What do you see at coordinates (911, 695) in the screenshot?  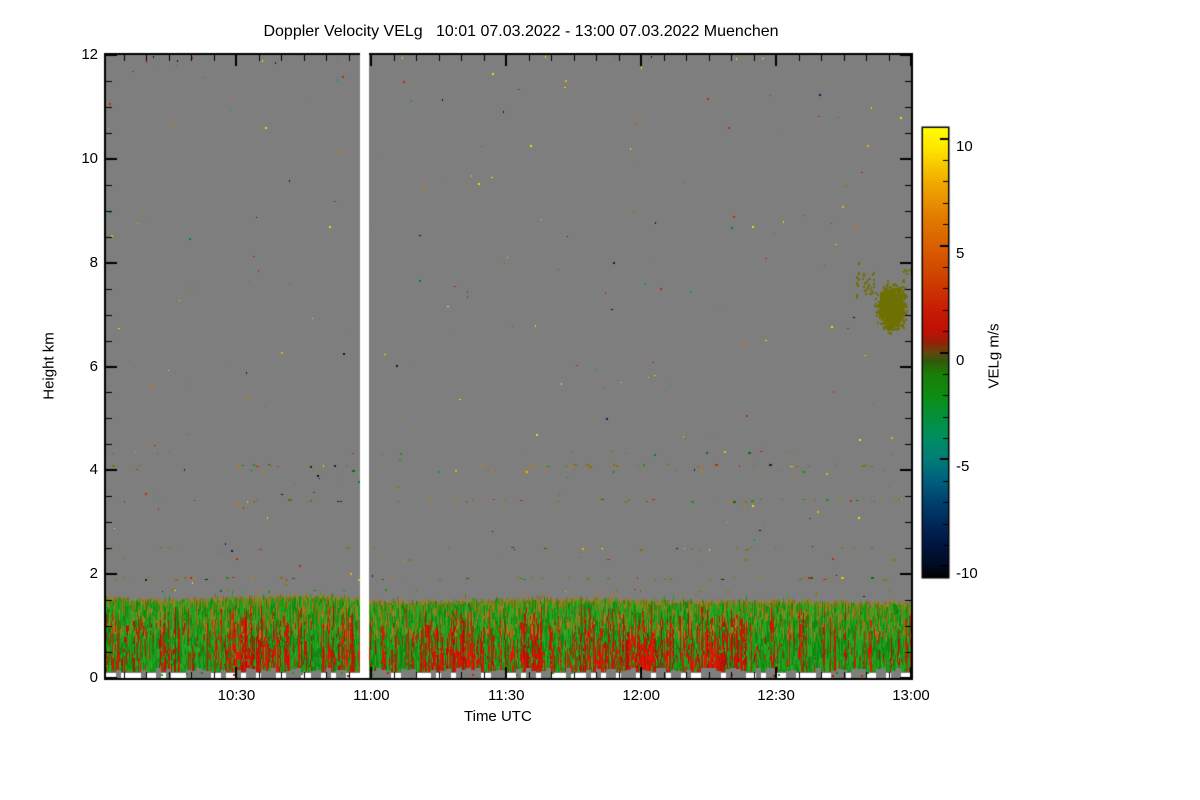 I see `x-tick-label: 13:00` at bounding box center [911, 695].